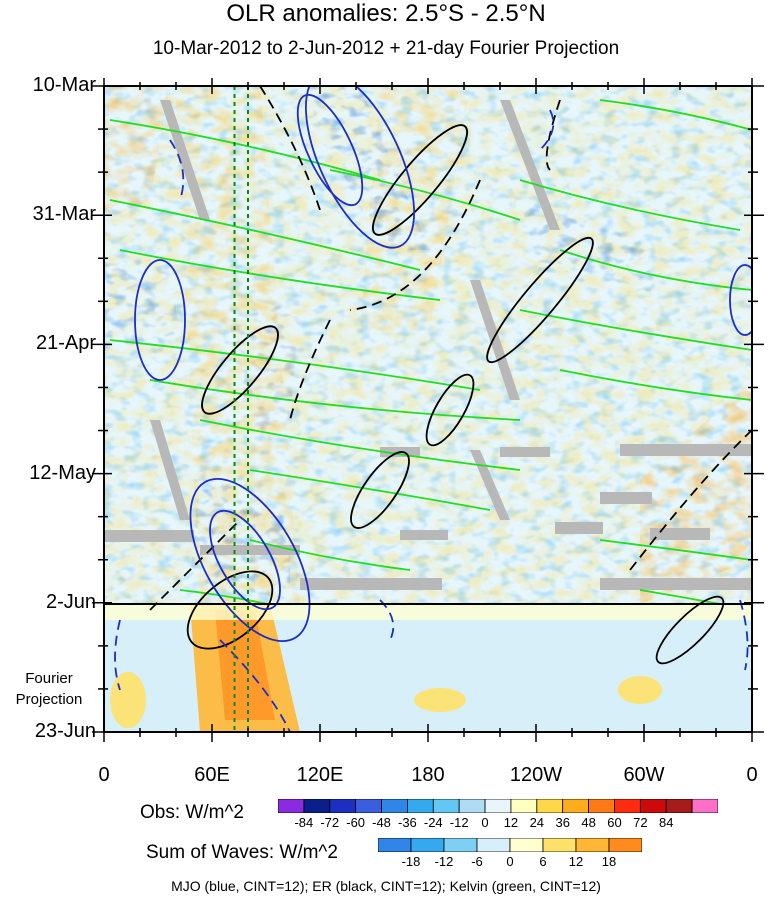  What do you see at coordinates (477, 861) in the screenshot?
I see `waves-level-label: -6` at bounding box center [477, 861].